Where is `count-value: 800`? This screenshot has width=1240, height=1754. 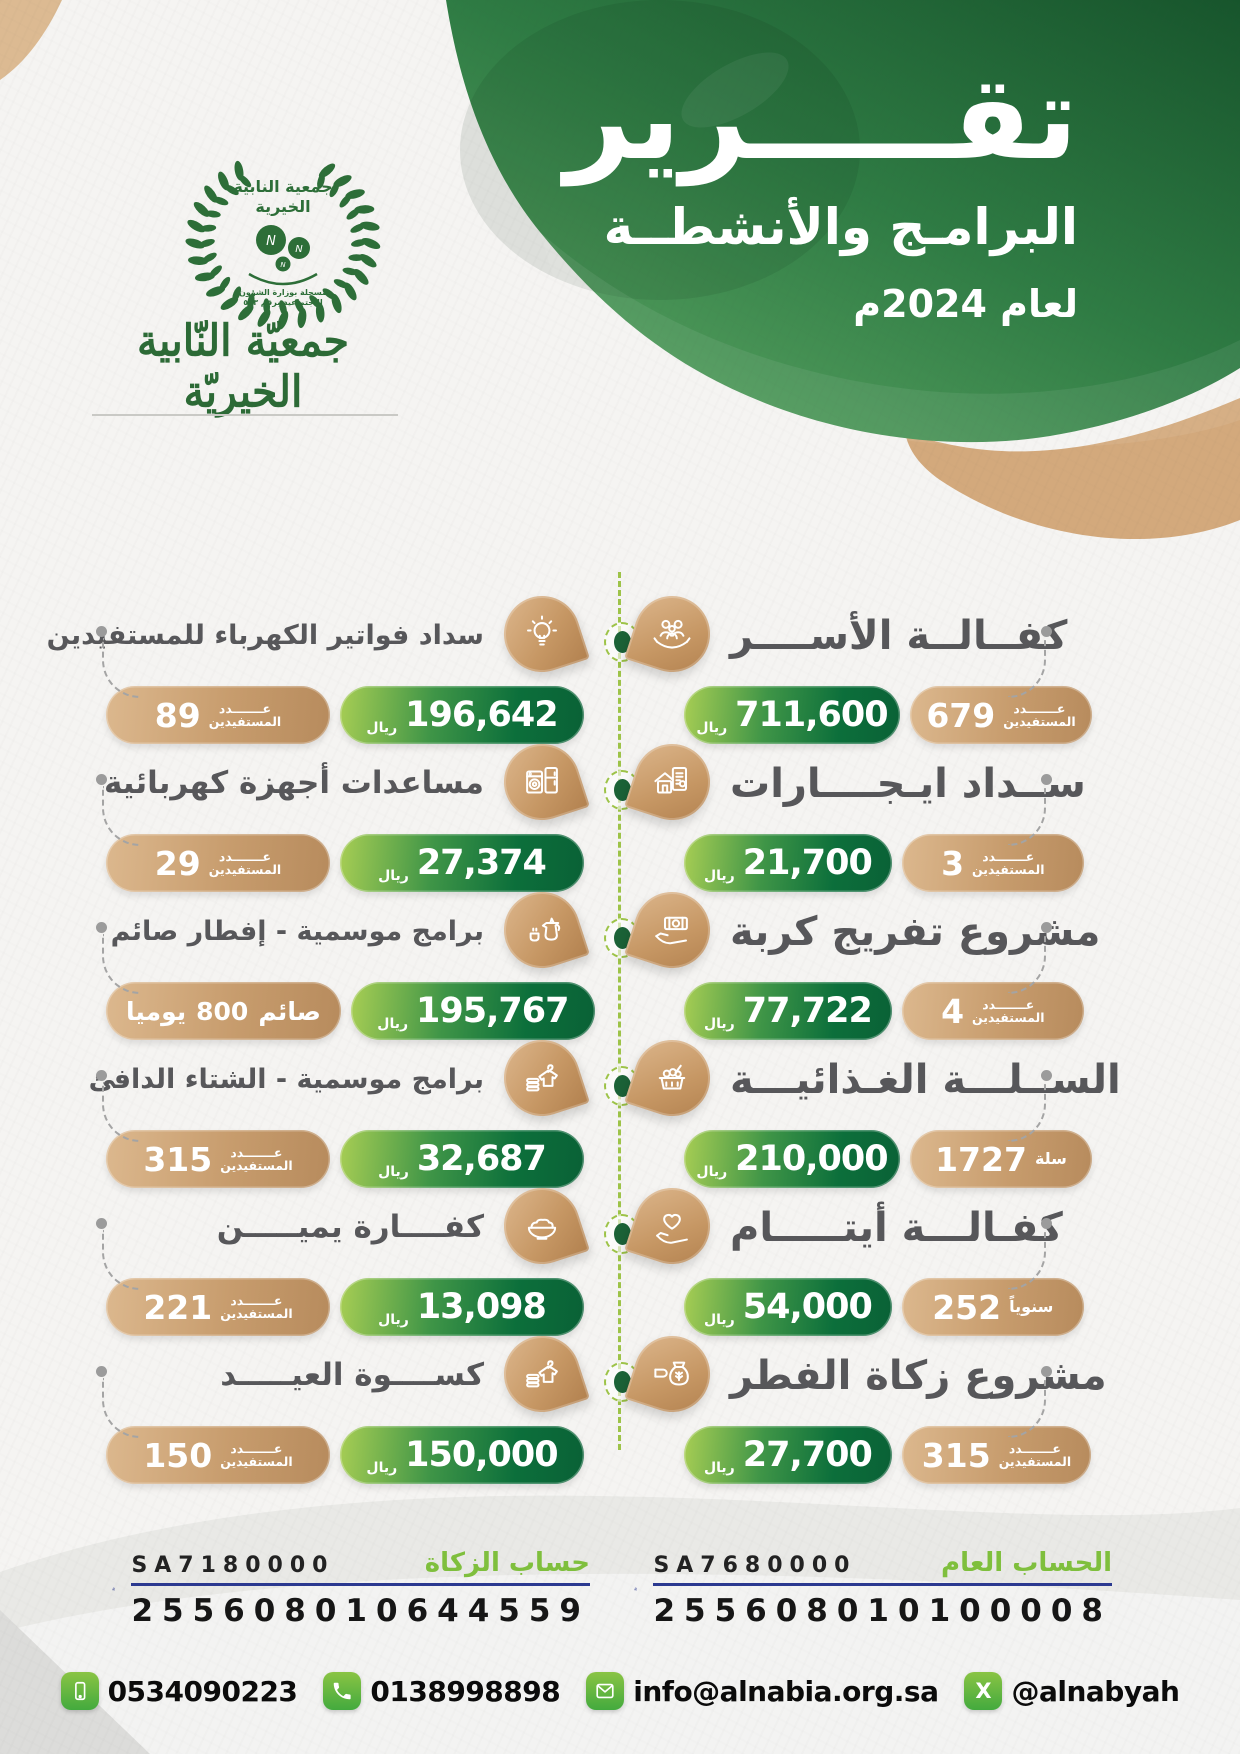
count-value: 800 is located at coordinates (222, 1011).